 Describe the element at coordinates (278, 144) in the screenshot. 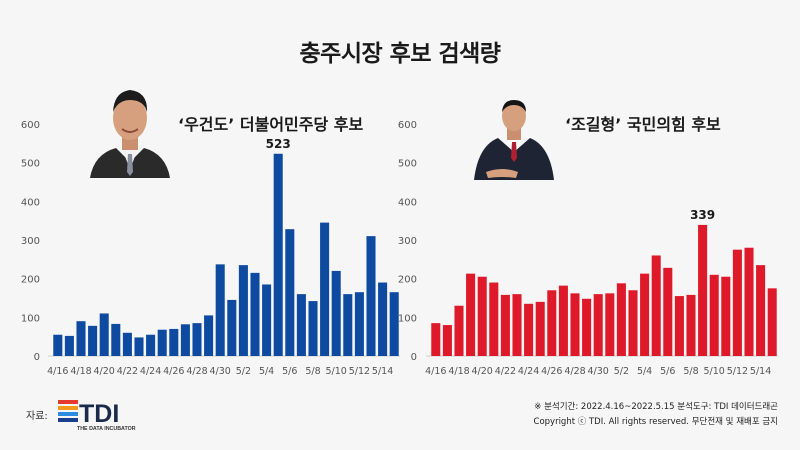

I see `peak-data-label: 523` at that location.